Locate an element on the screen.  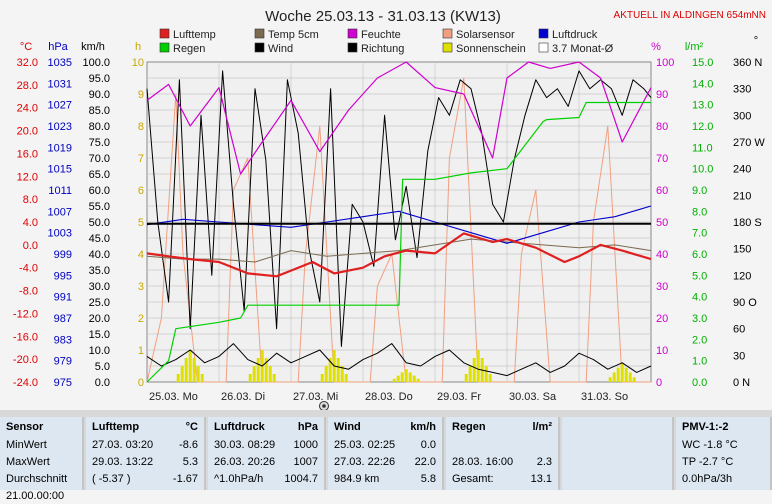
axis-tick-rain: 0.0 is located at coordinates (699, 383).